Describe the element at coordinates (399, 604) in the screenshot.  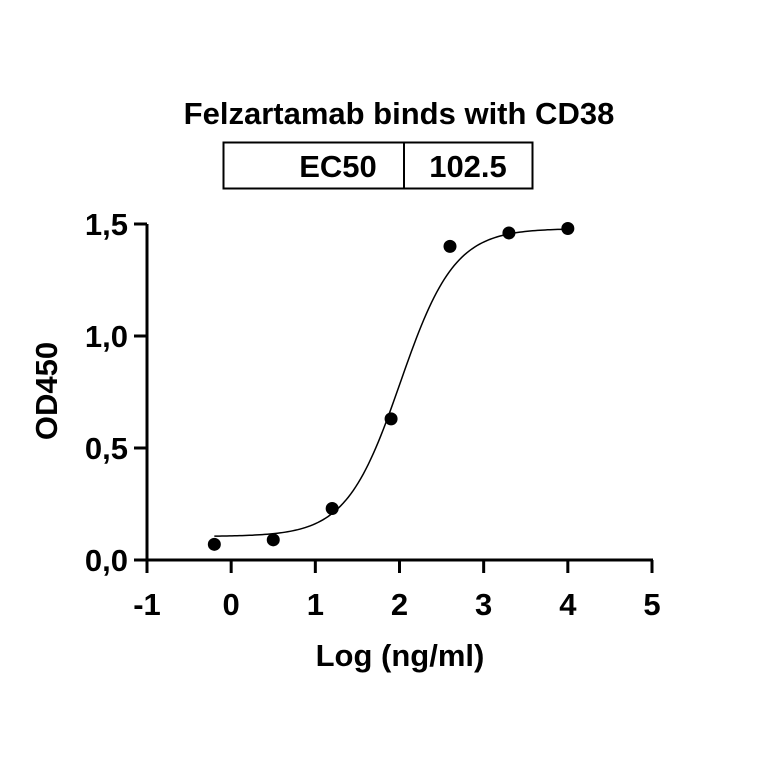
I see `x-tick-label: 2` at that location.